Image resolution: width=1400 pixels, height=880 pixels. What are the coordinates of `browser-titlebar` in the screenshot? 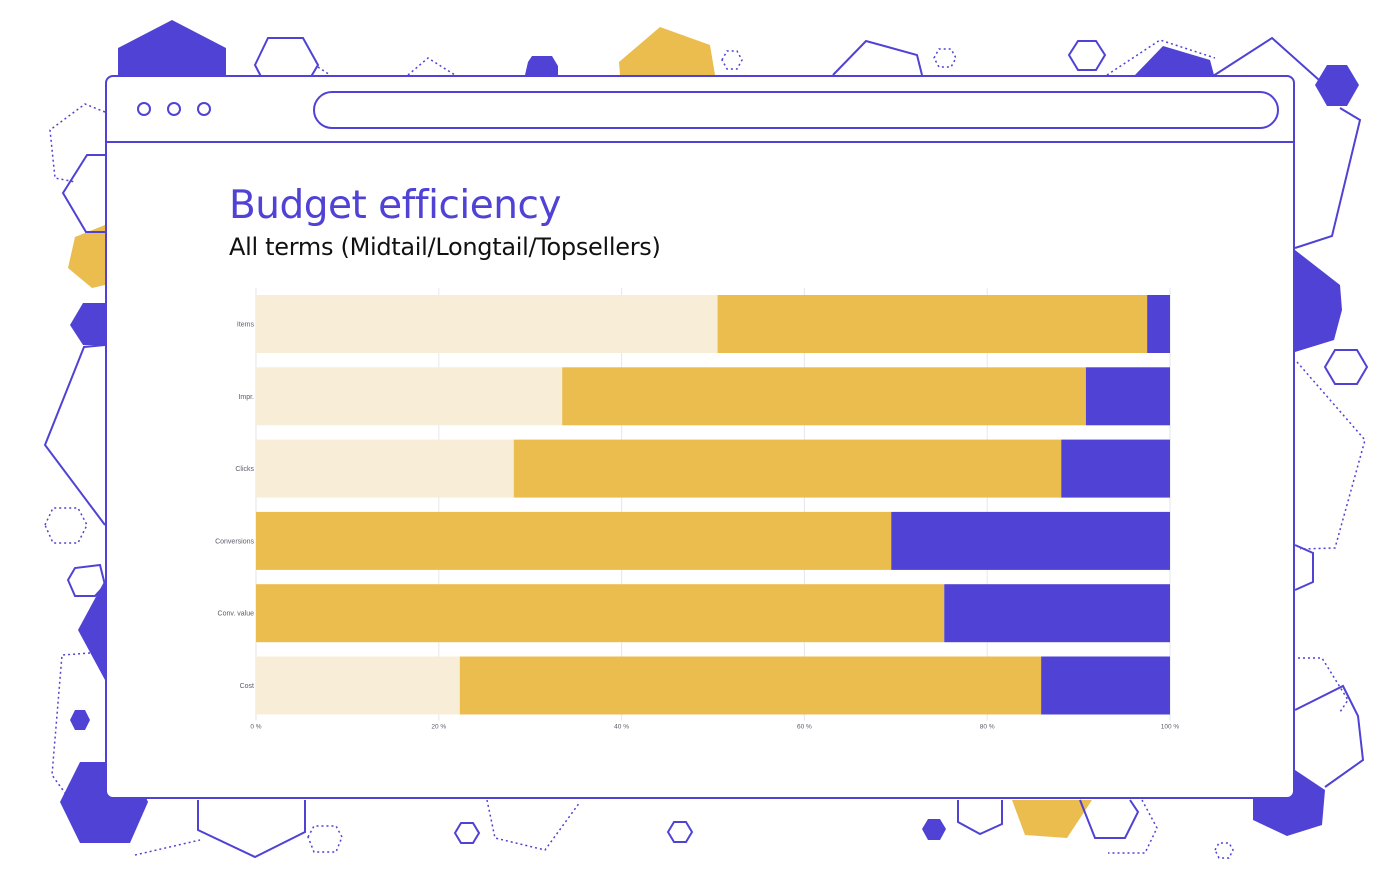 It's located at (700, 110).